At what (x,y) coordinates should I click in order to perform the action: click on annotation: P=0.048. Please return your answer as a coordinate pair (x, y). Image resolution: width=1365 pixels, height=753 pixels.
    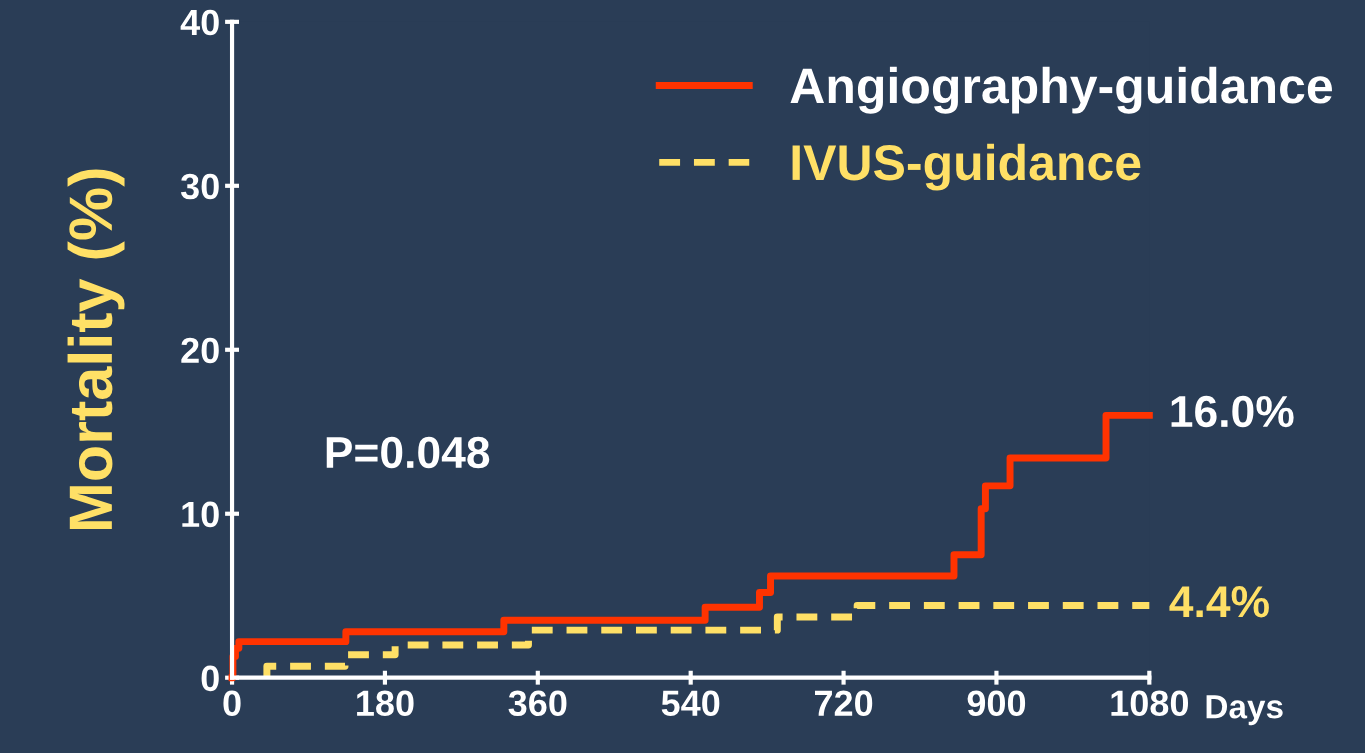
    Looking at the image, I should click on (408, 452).